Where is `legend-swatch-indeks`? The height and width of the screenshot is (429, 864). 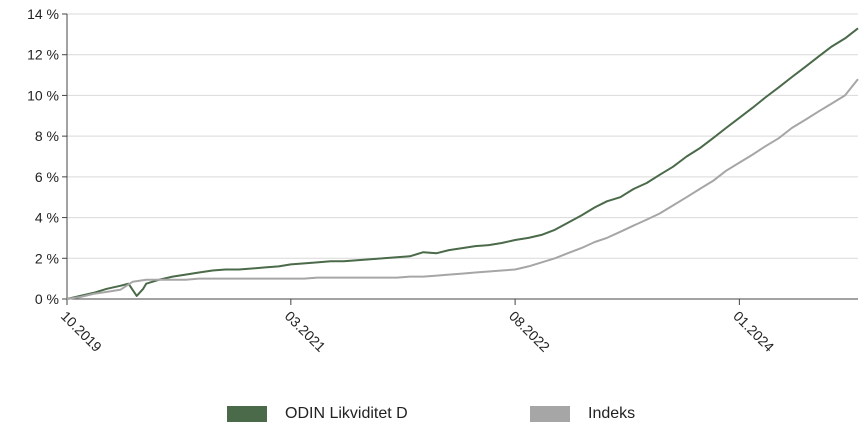 legend-swatch-indeks is located at coordinates (550, 414).